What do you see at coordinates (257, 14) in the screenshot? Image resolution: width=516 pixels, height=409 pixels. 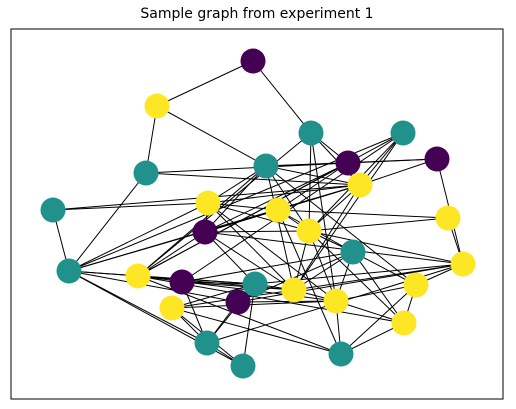 I see `figure-title: Sample graph from experiment 1` at bounding box center [257, 14].